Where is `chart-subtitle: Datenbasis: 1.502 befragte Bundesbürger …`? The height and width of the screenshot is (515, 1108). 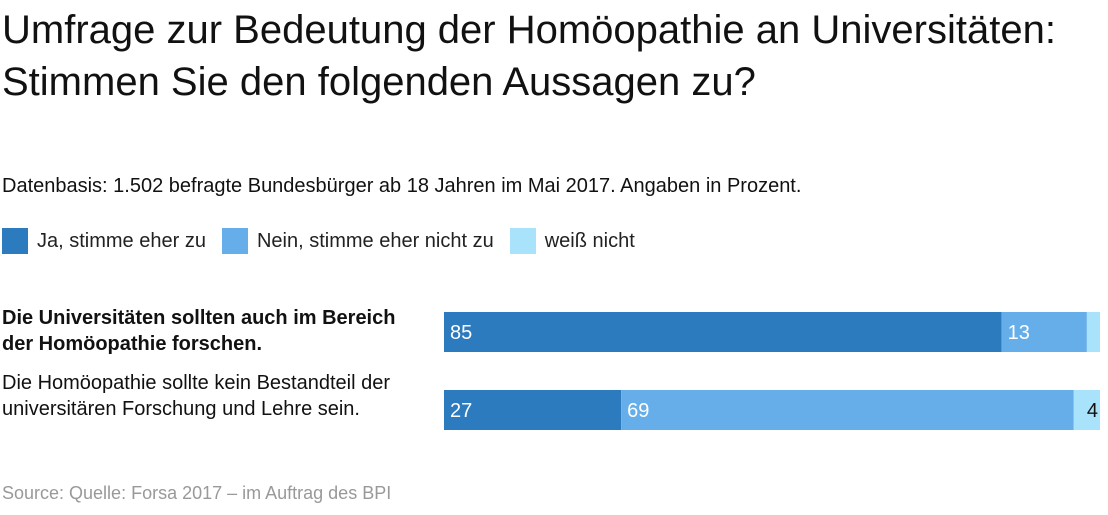 chart-subtitle: Datenbasis: 1.502 befragte Bundesbürger … is located at coordinates (402, 186).